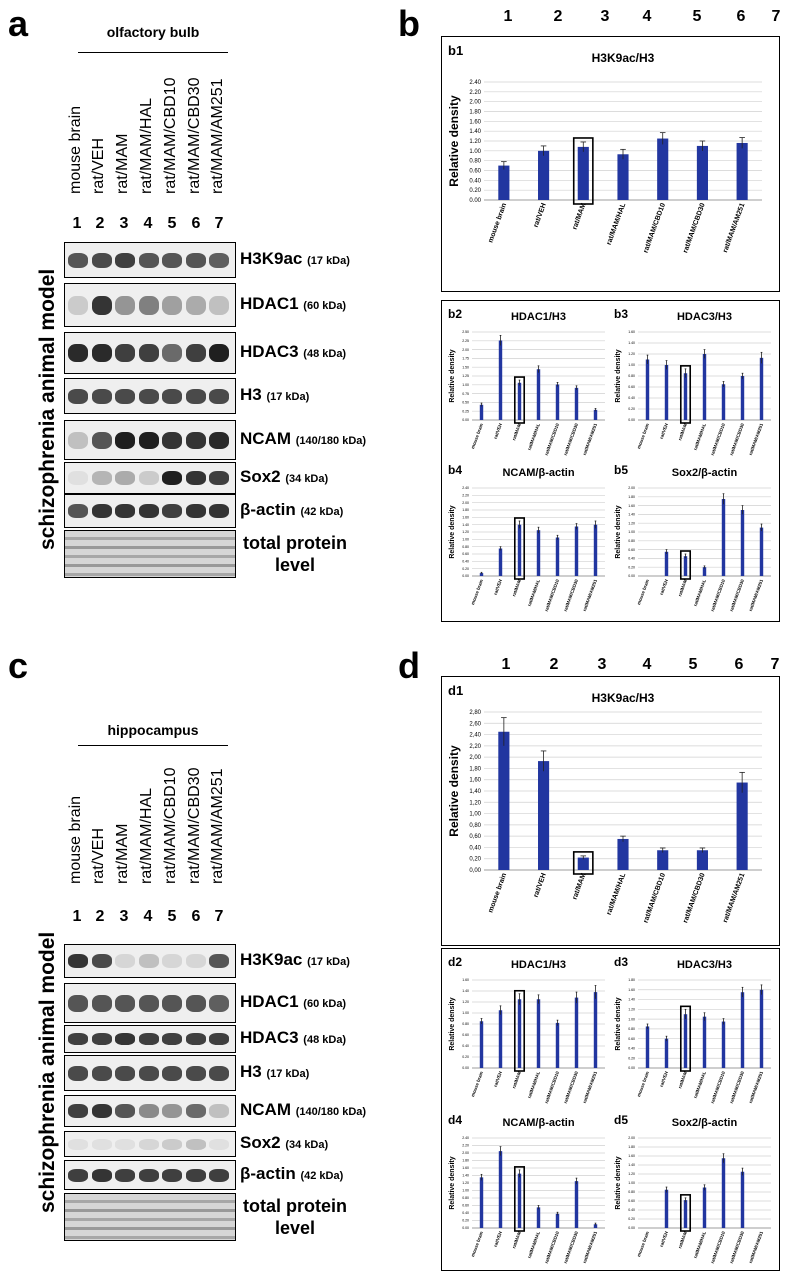 The height and width of the screenshot is (1281, 800). What do you see at coordinates (325, 354) in the screenshot?
I see `blot-label-kda: (48 kDa)` at bounding box center [325, 354].